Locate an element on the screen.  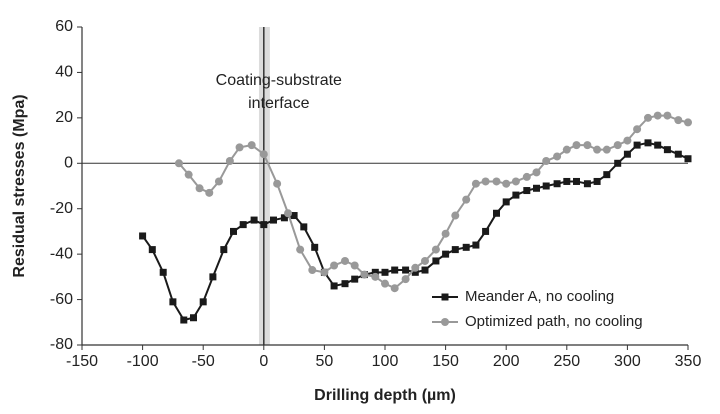
x-tick-label: 0 is located at coordinates (263, 361).